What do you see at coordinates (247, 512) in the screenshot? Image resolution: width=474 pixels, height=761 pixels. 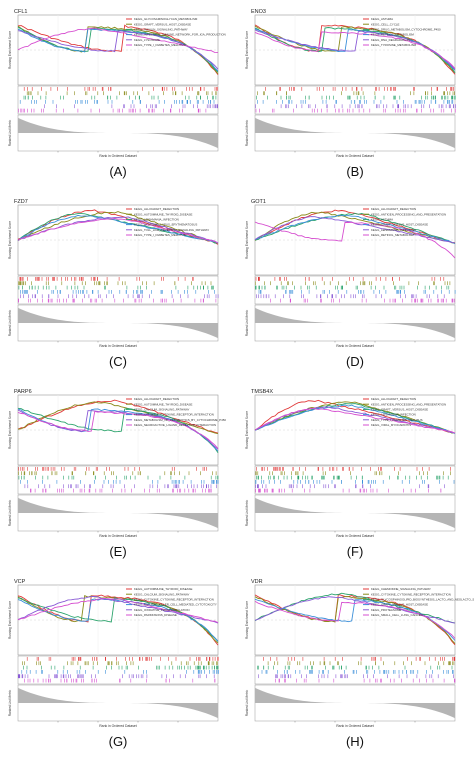 I see `ylabel-bottom: Ranked List Metric` at bounding box center [247, 512].